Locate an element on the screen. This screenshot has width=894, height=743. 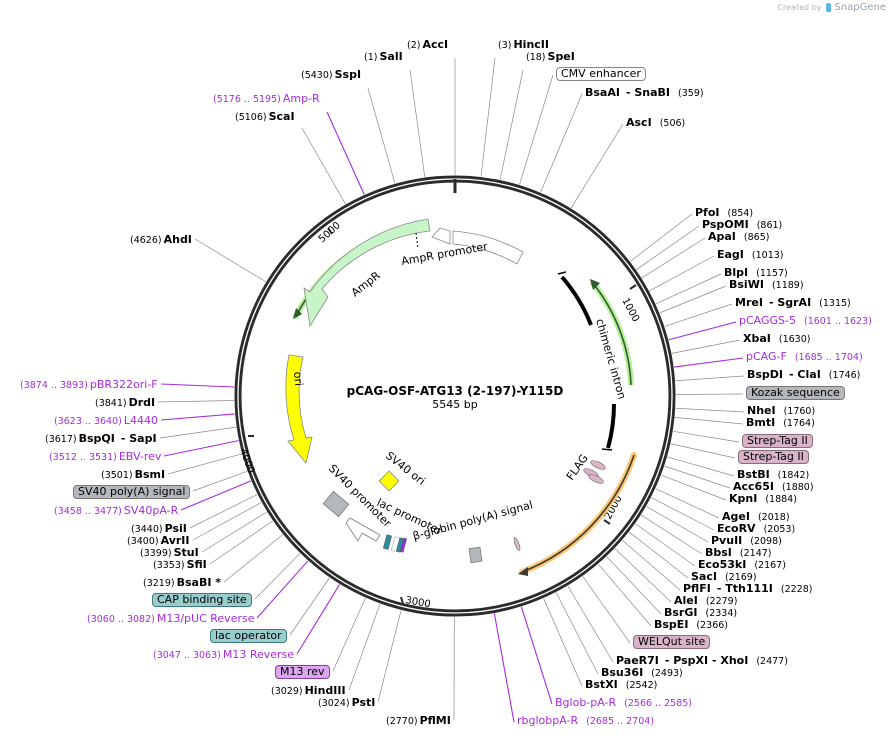
feature-name: WELQut site is located at coordinates (672, 642).